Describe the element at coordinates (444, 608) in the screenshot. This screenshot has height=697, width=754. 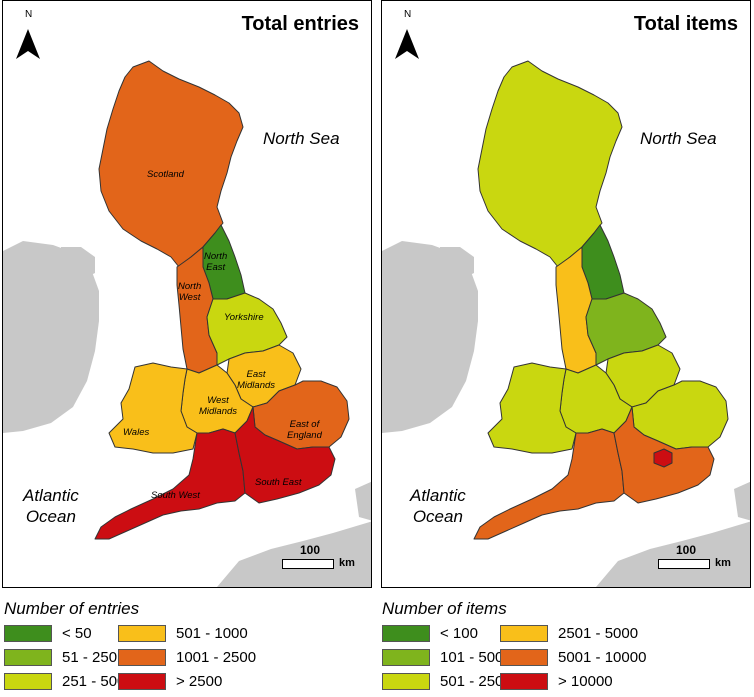
I see `legend-title: Number of items` at that location.